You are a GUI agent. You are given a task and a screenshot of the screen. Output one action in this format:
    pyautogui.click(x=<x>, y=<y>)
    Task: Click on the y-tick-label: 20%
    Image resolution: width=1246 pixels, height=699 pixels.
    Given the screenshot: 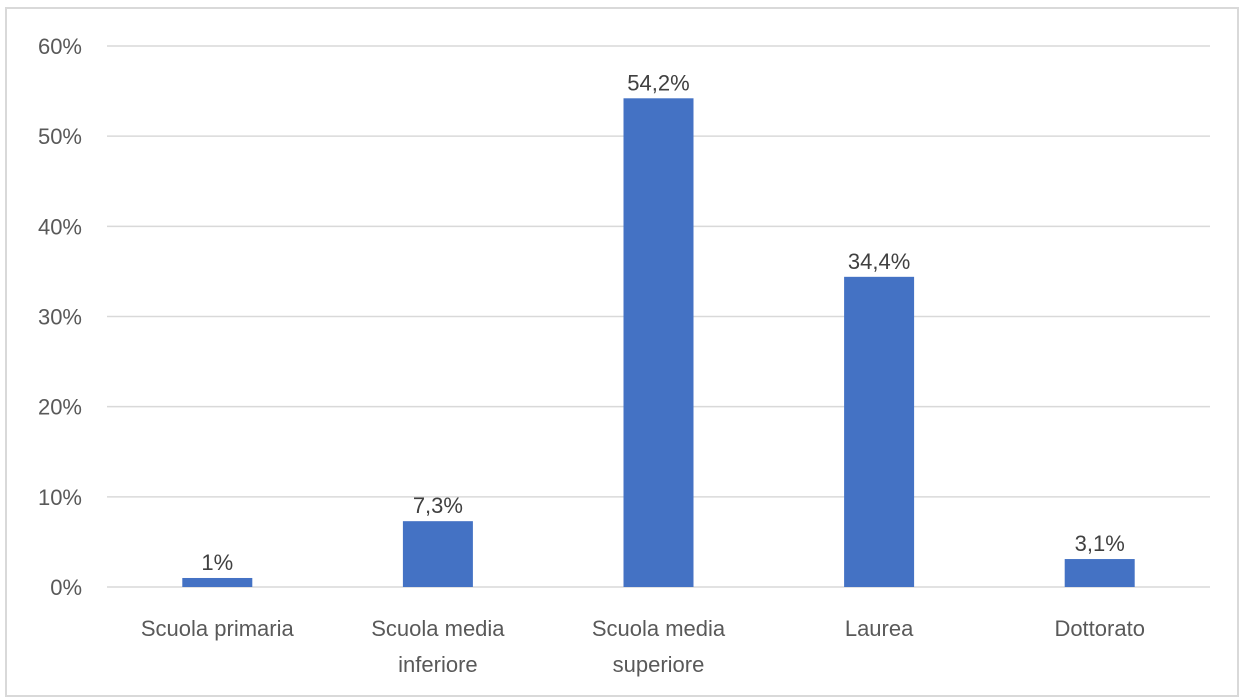 What is the action you would take?
    pyautogui.click(x=60, y=407)
    